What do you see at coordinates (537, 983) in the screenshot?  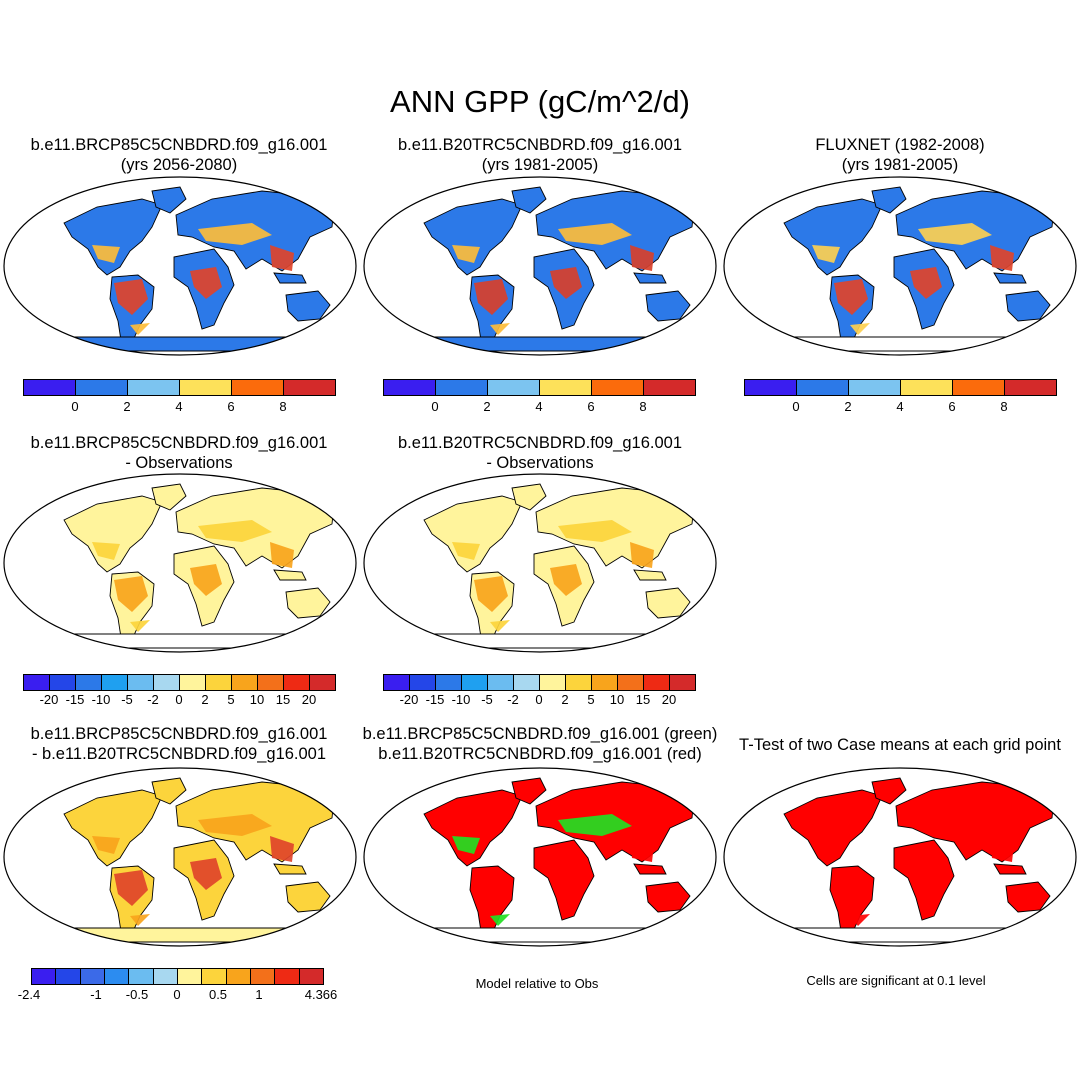 I see `panel-8-note: Model relative to Obs` at bounding box center [537, 983].